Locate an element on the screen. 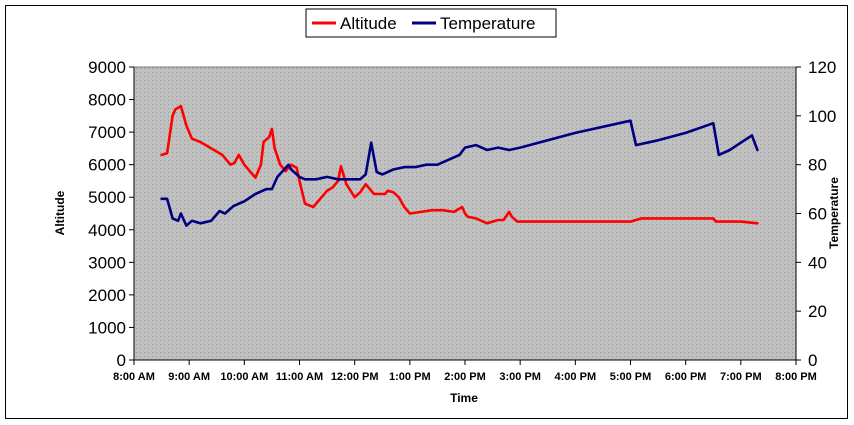 The image size is (854, 425). x-tick-label: 4:00 PM is located at coordinates (576, 377).